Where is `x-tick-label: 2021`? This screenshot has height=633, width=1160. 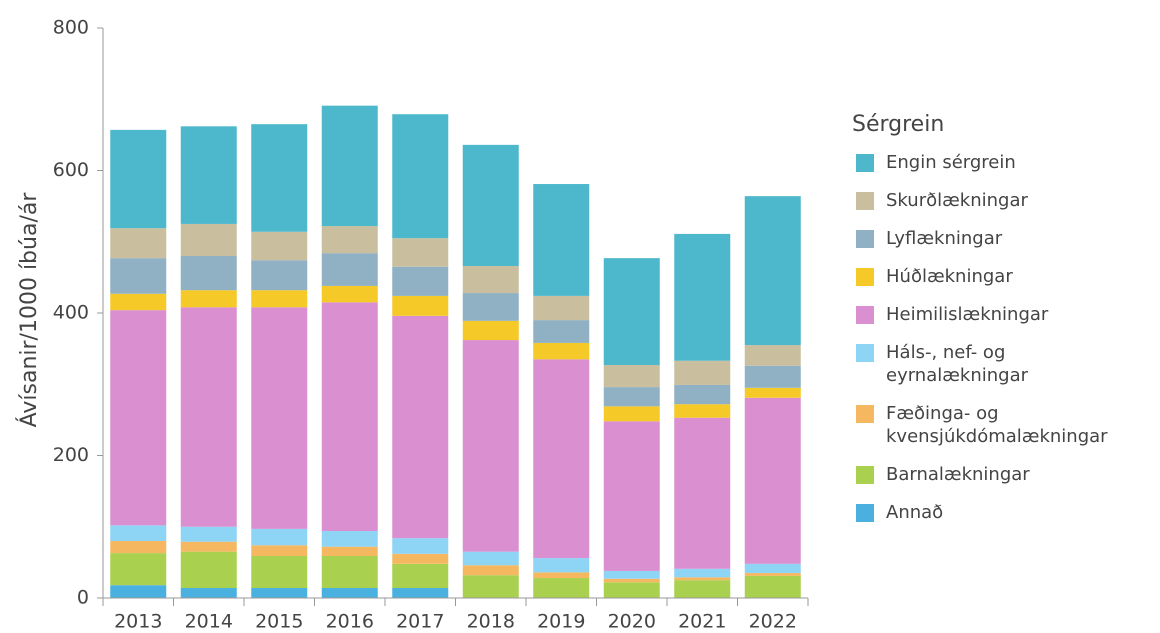
x-tick-label: 2021 is located at coordinates (702, 622).